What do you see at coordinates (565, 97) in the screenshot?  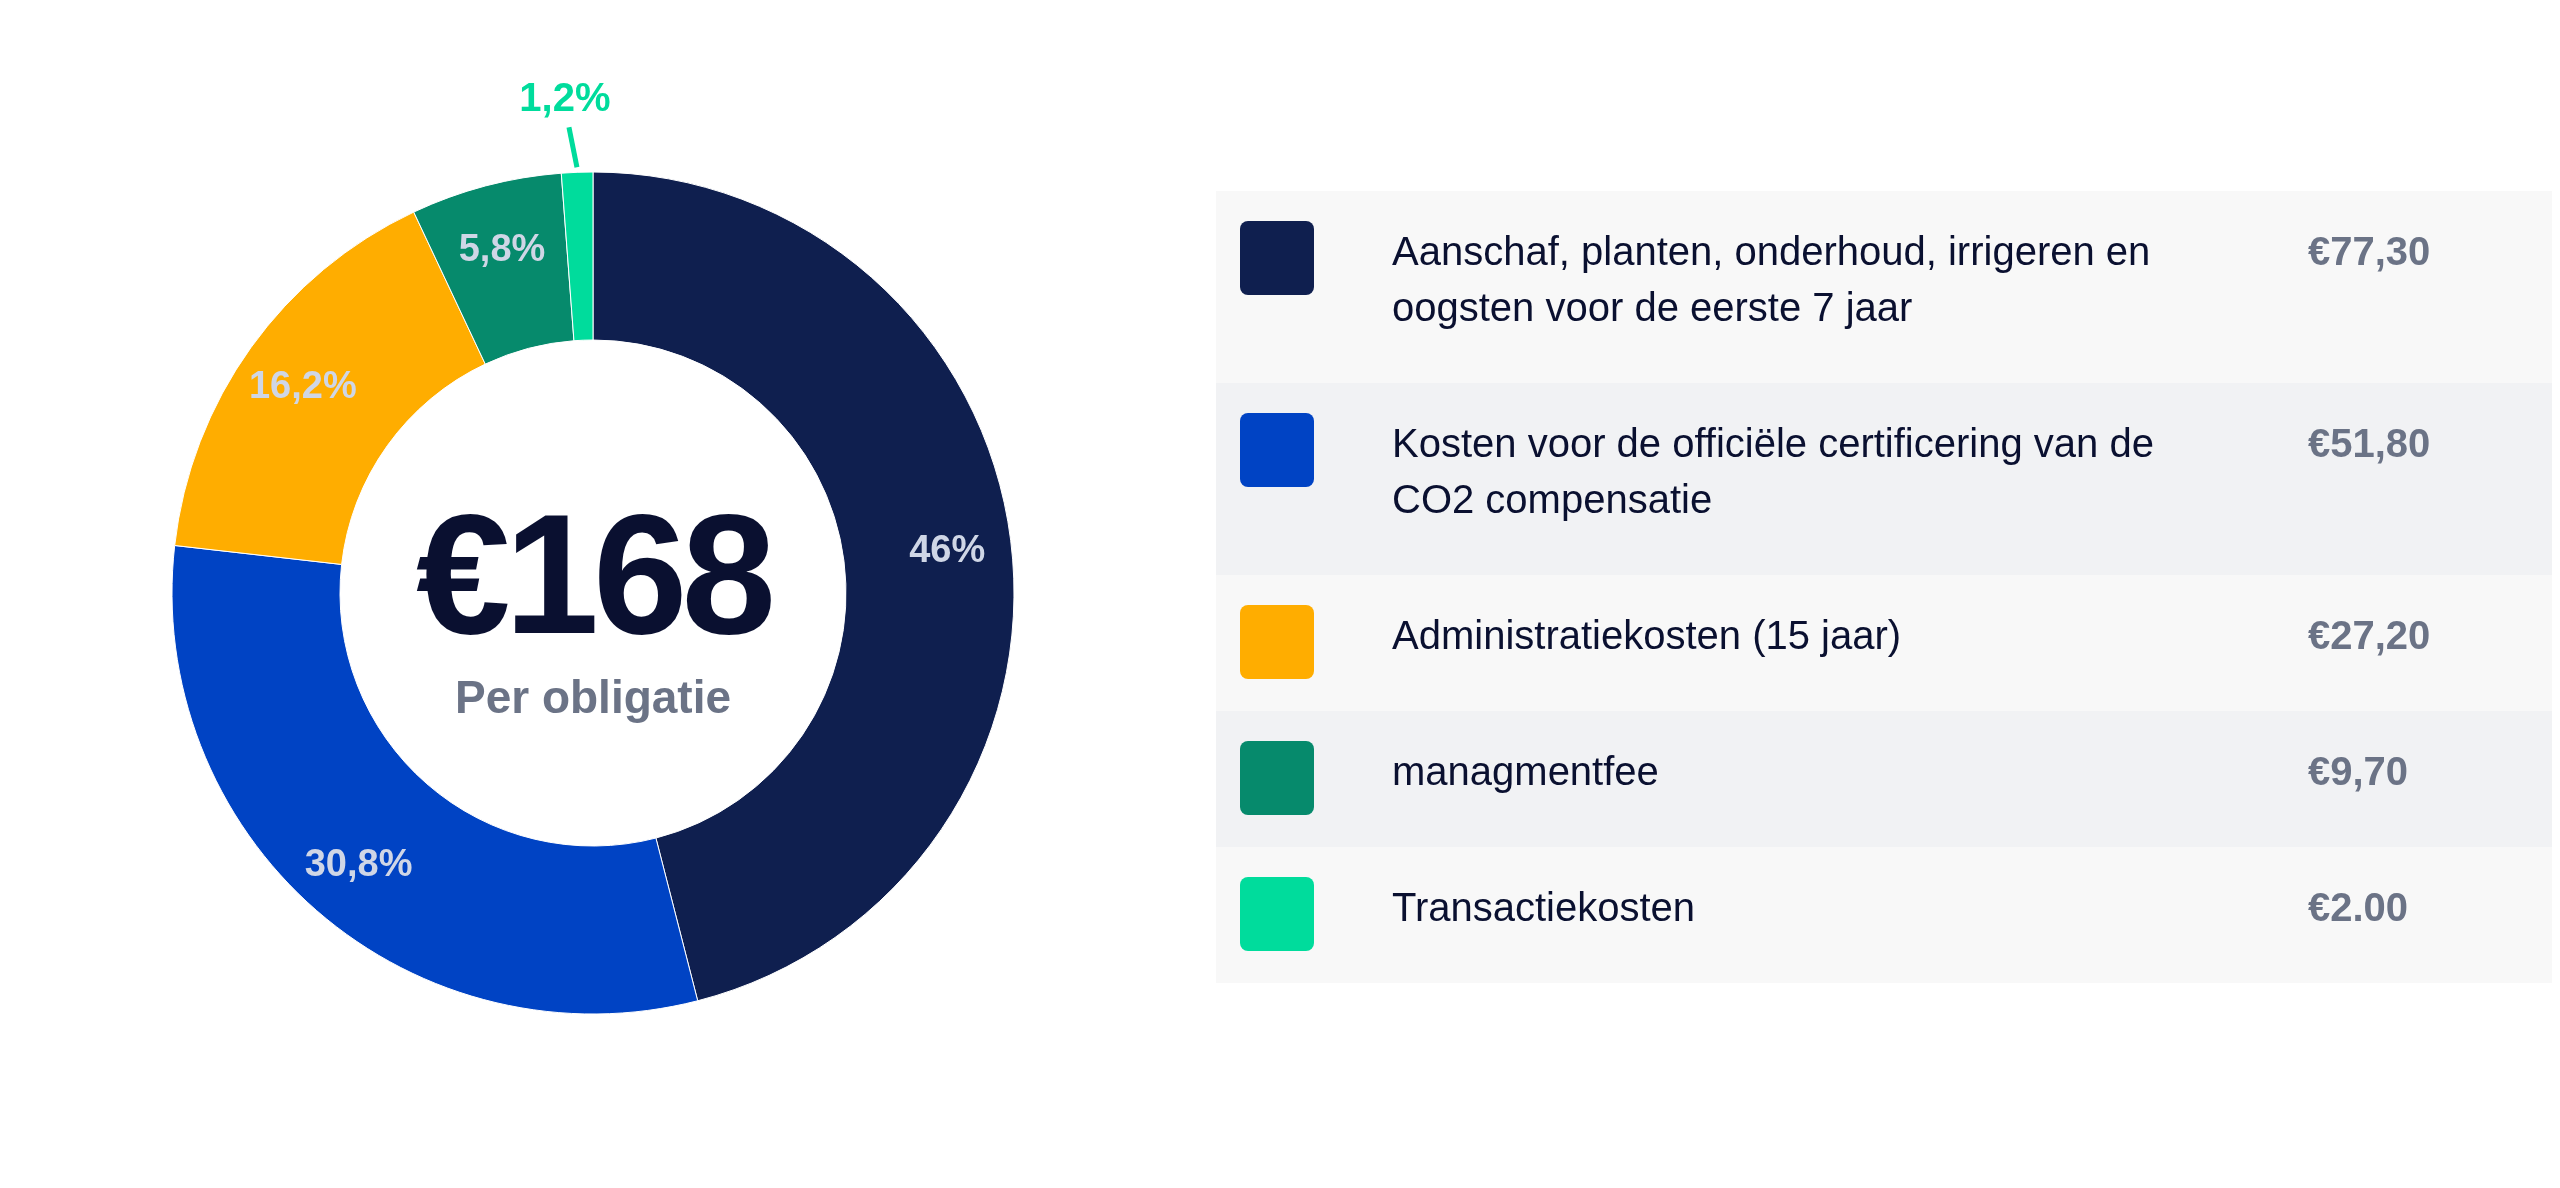 I see `data-label: 1,2%` at bounding box center [565, 97].